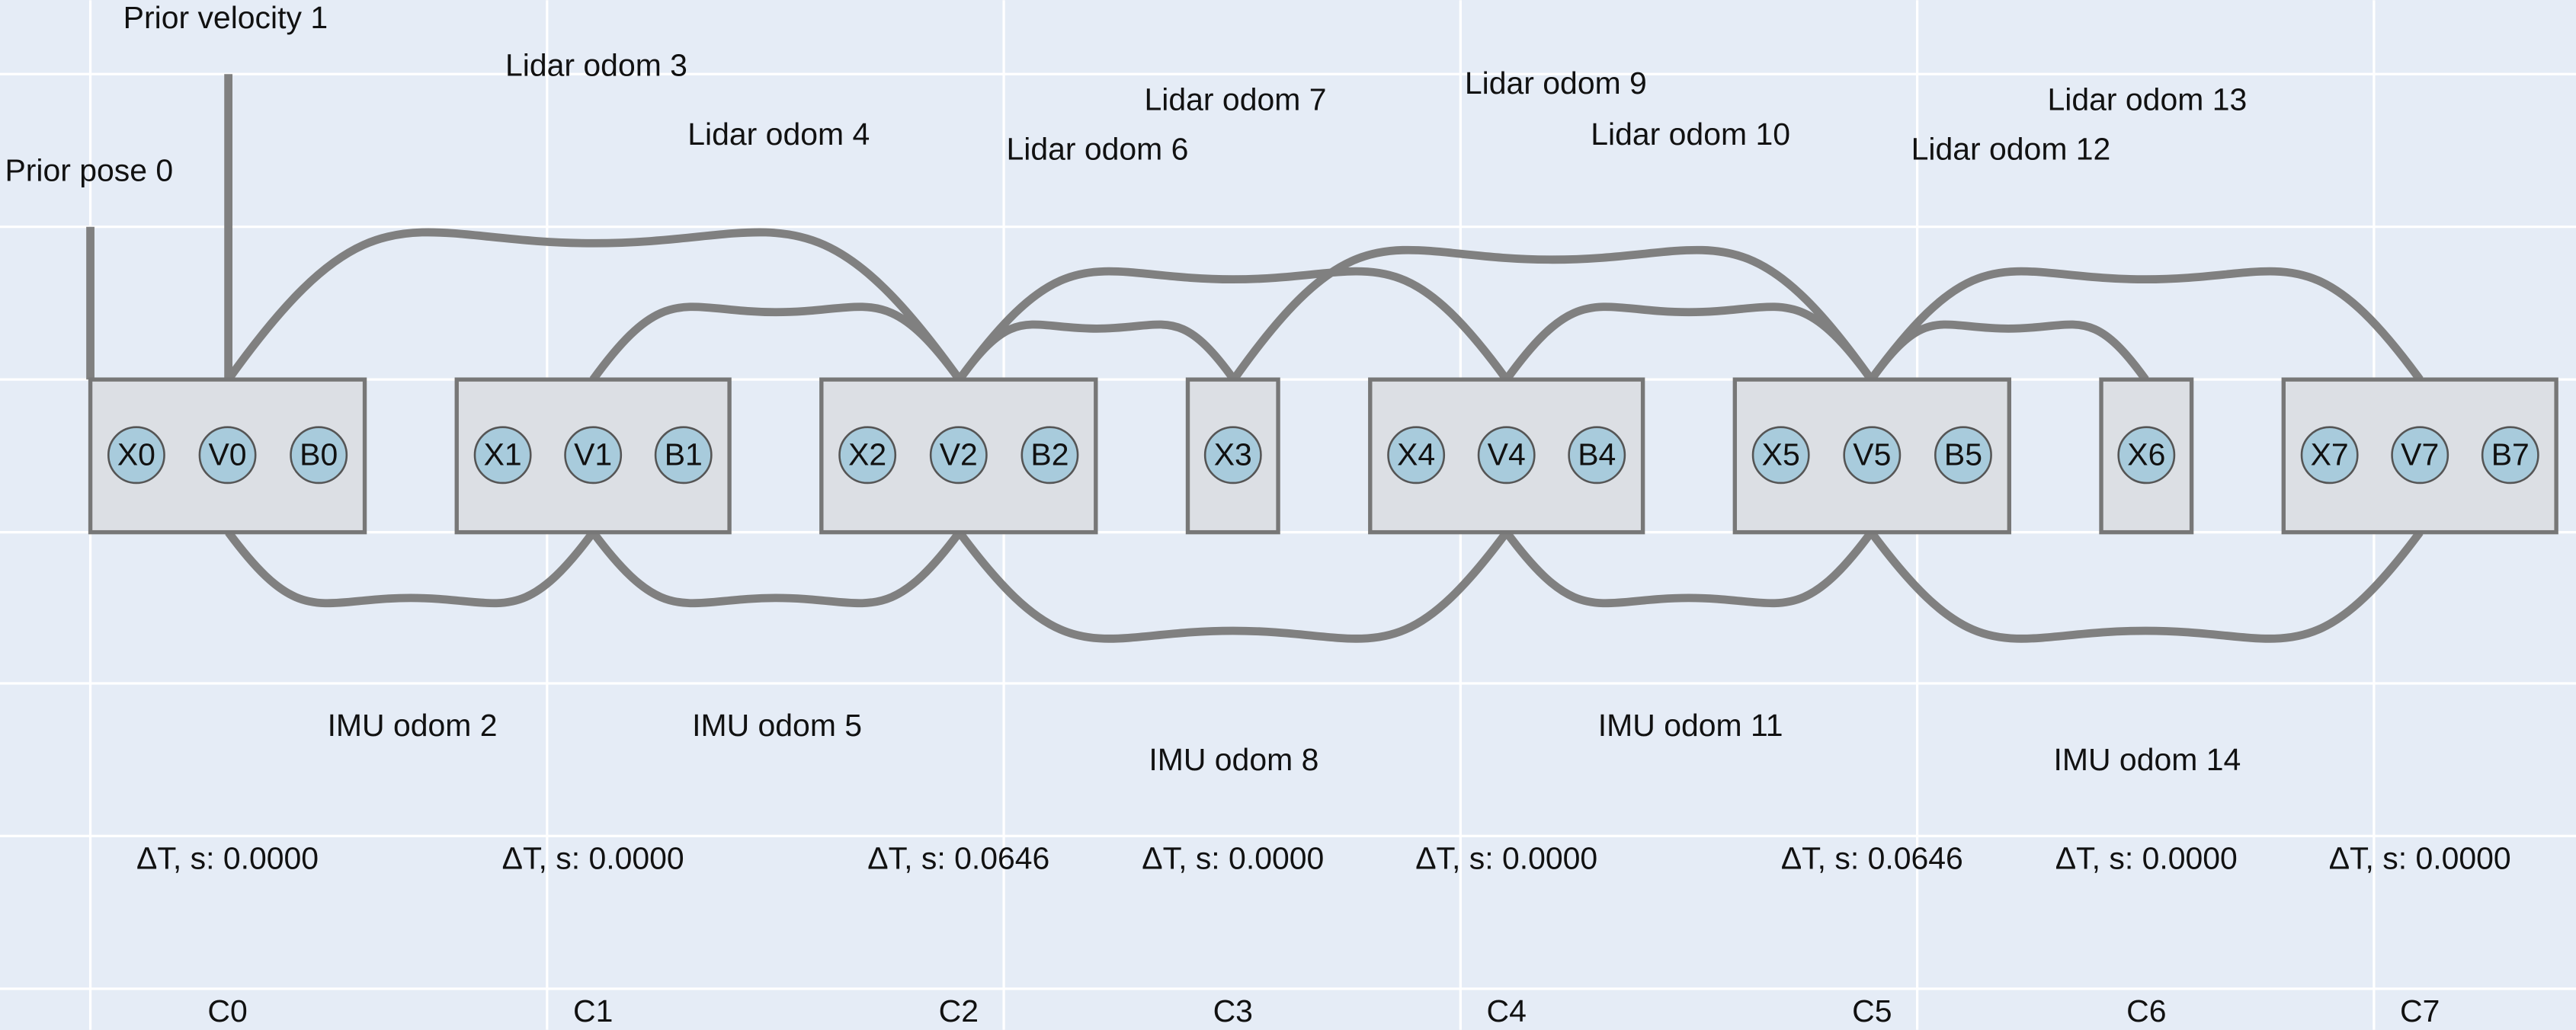  What do you see at coordinates (596, 64) in the screenshot?
I see `factor-label: Lidar odom 3` at bounding box center [596, 64].